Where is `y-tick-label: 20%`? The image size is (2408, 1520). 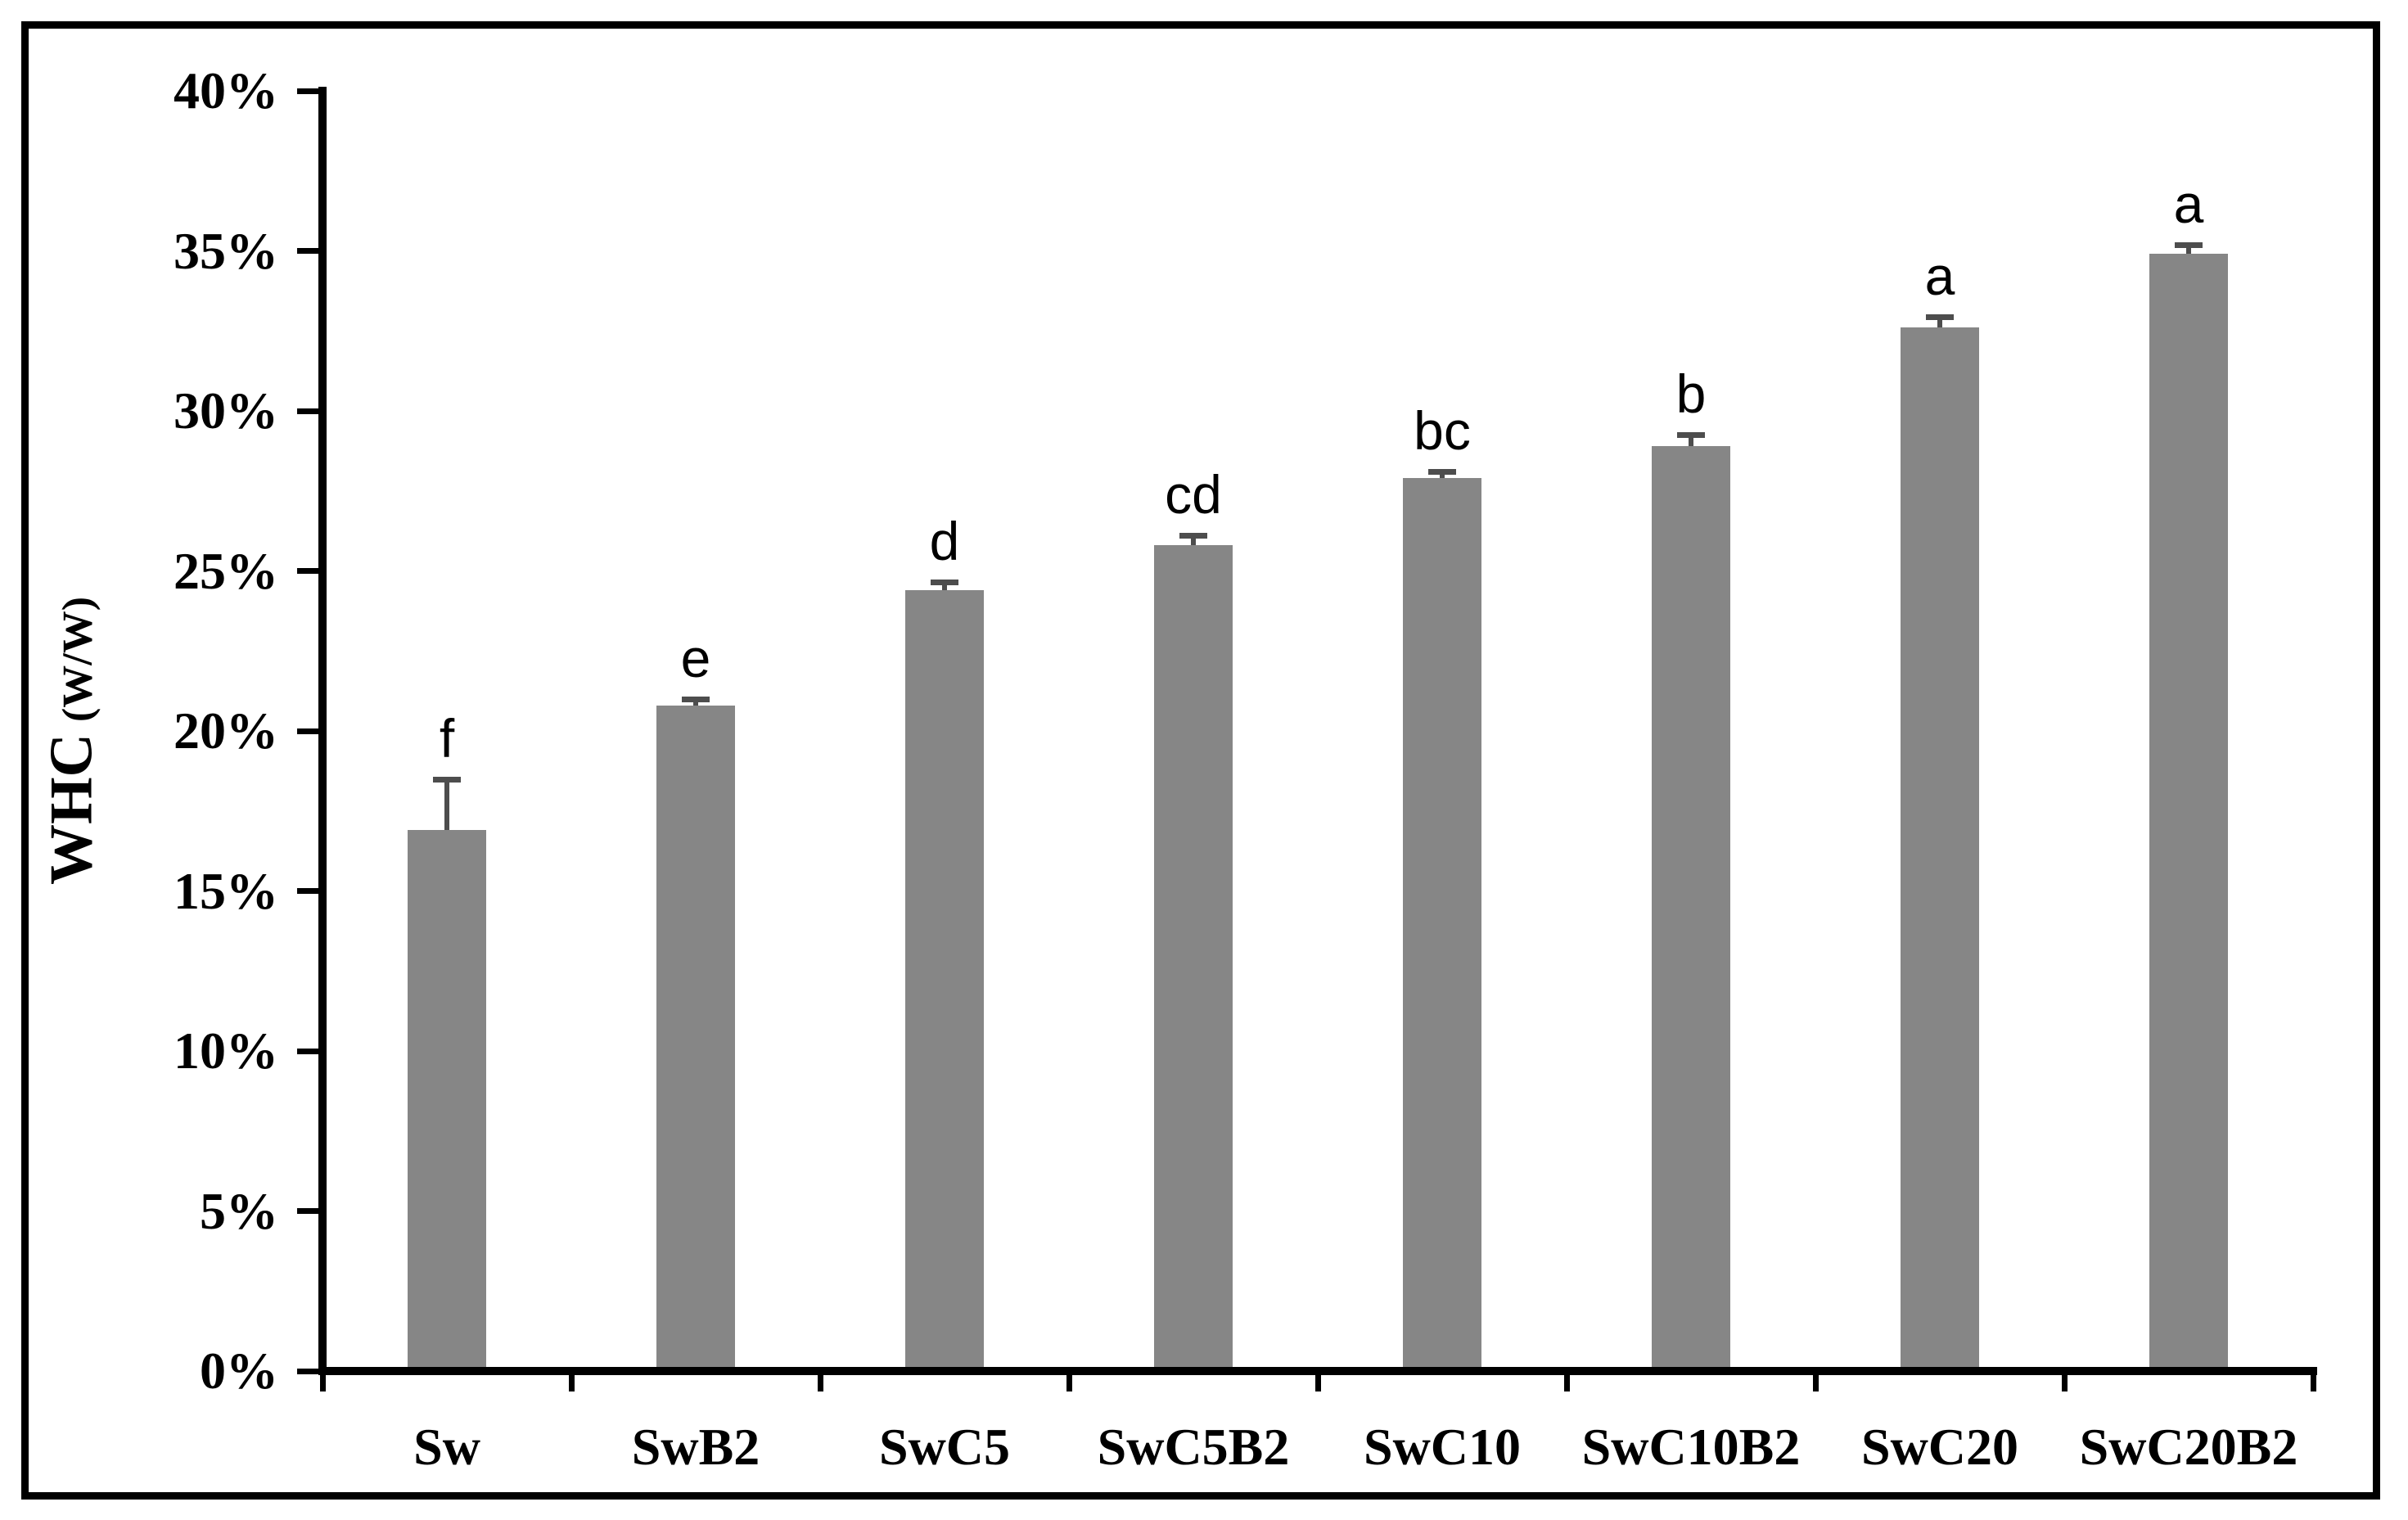 y-tick-label: 20% is located at coordinates (226, 730).